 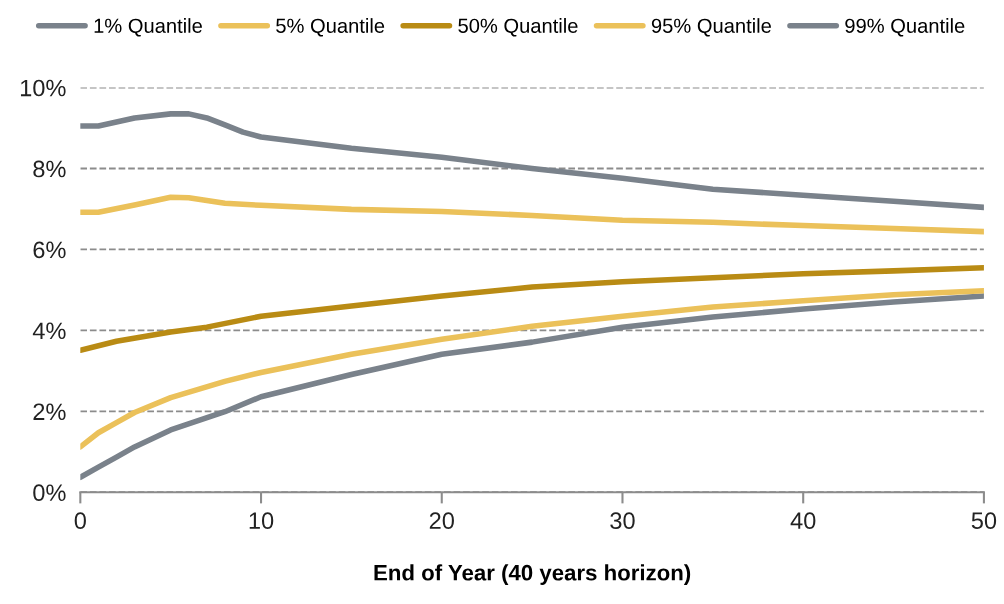 What do you see at coordinates (148, 27) in the screenshot?
I see `legend-label: 1% Quantile` at bounding box center [148, 27].